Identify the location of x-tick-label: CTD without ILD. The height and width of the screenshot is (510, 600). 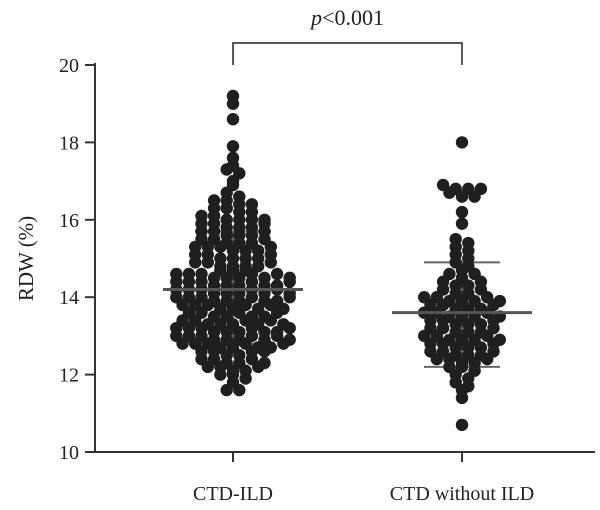
(462, 494).